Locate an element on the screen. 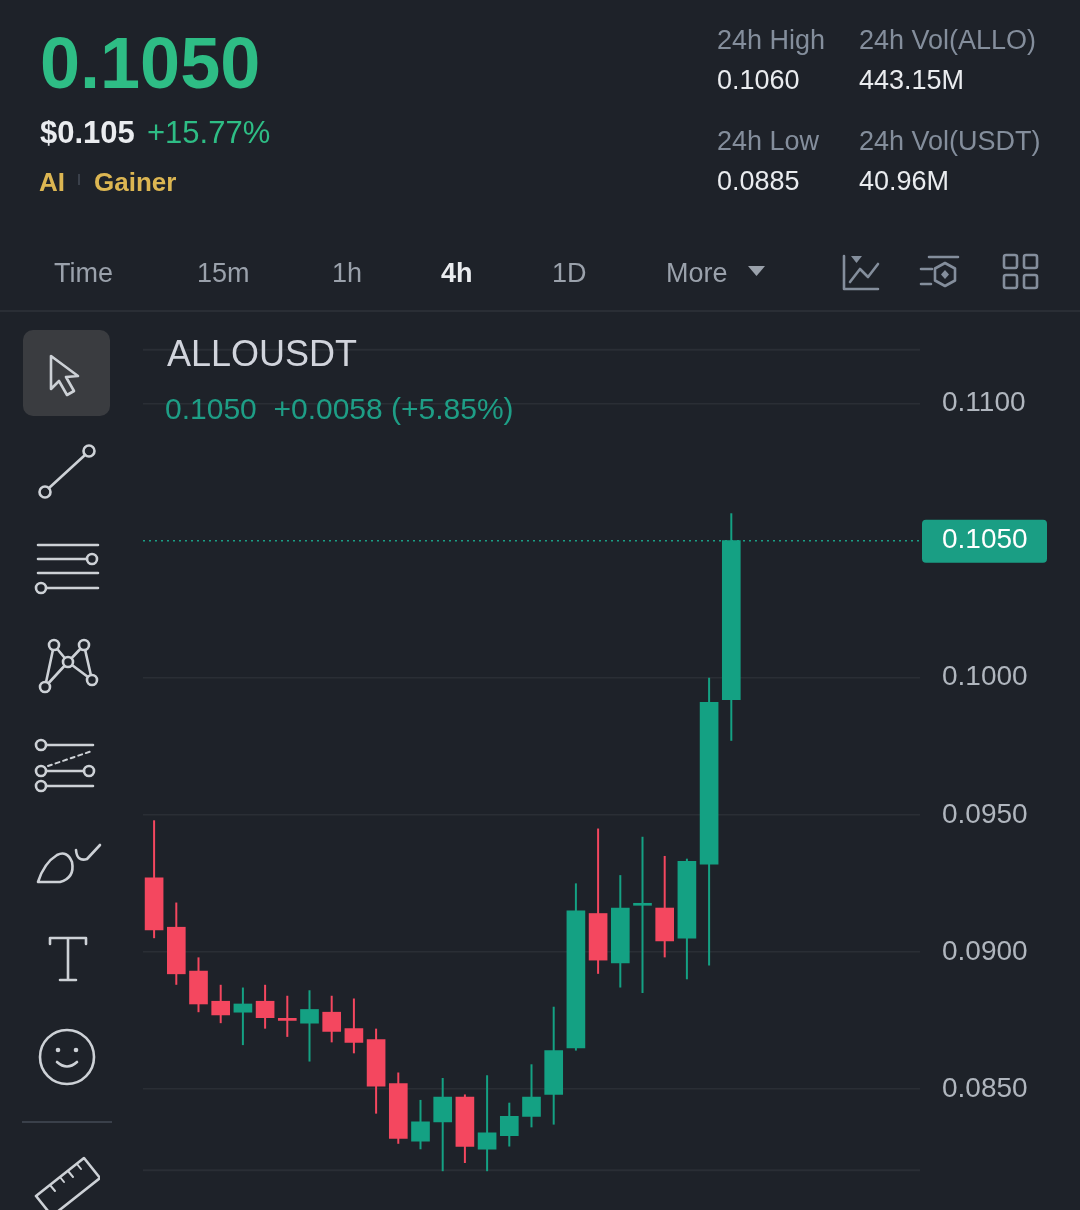 Image resolution: width=1080 pixels, height=1210 pixels. text: AI is located at coordinates (52, 181).